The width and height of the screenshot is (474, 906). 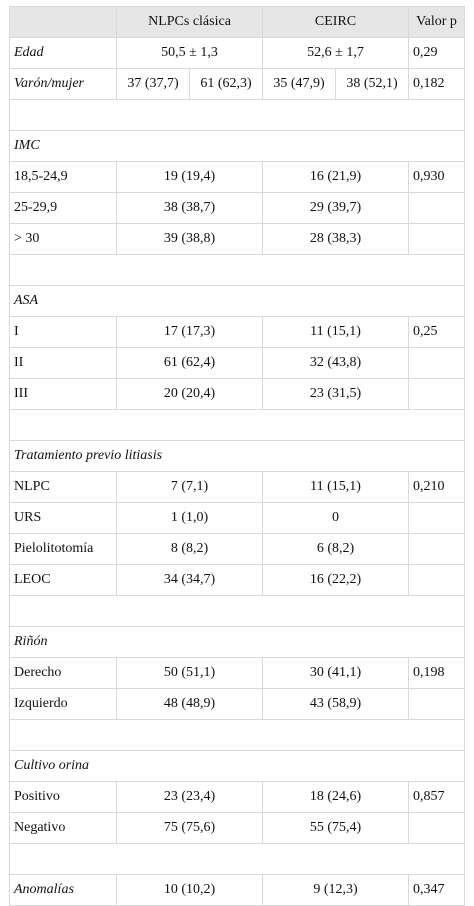 What do you see at coordinates (237, 828) in the screenshot?
I see `table-row: Negativo 75 (75,6) 55 (75,4)` at bounding box center [237, 828].